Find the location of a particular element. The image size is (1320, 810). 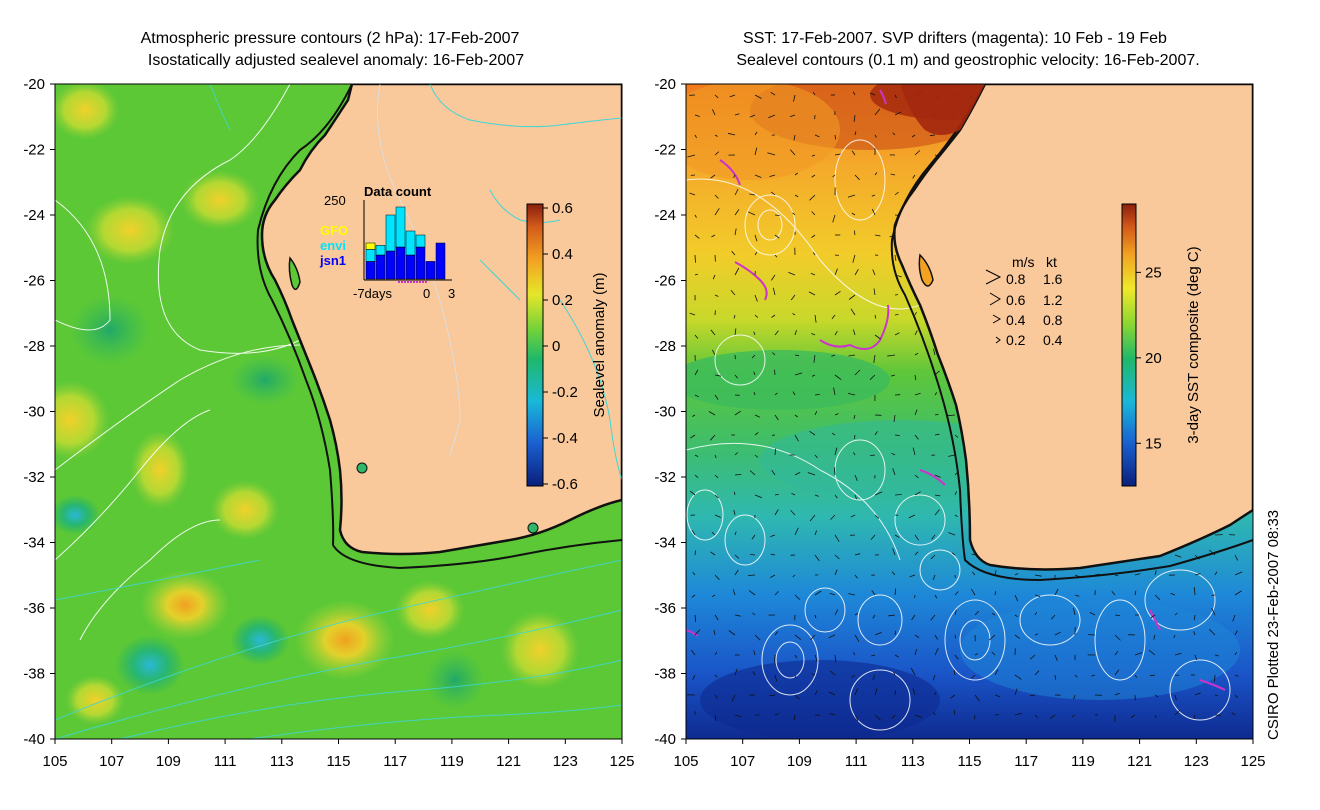

inset-bar-jsn1 is located at coordinates (430, 270).